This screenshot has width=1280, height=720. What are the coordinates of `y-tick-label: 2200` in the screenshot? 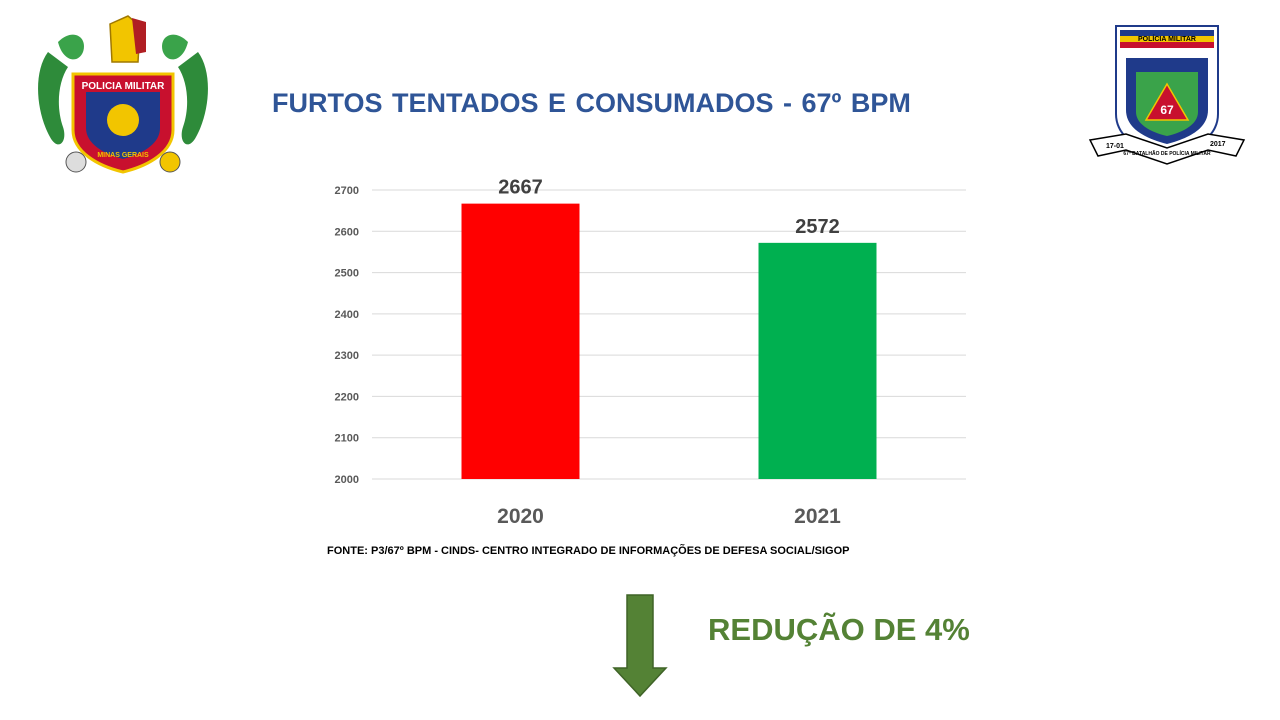 It's located at (347, 397).